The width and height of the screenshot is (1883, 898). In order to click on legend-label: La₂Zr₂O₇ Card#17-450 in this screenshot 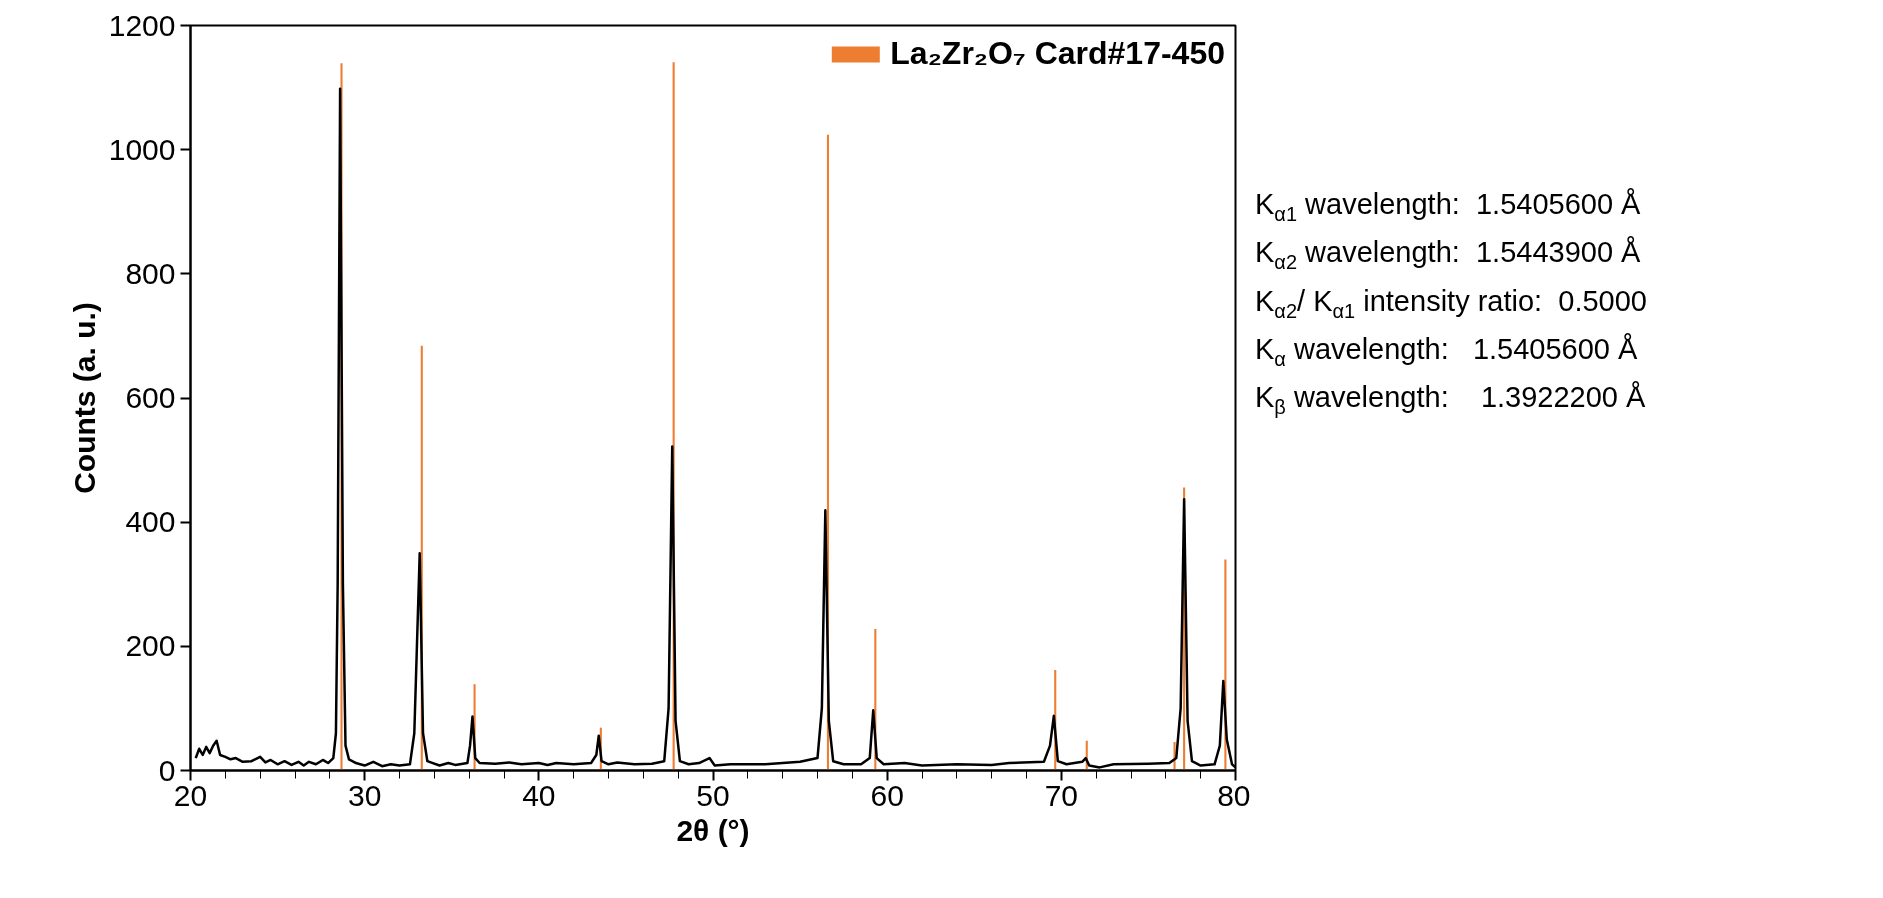, I will do `click(1057, 53)`.